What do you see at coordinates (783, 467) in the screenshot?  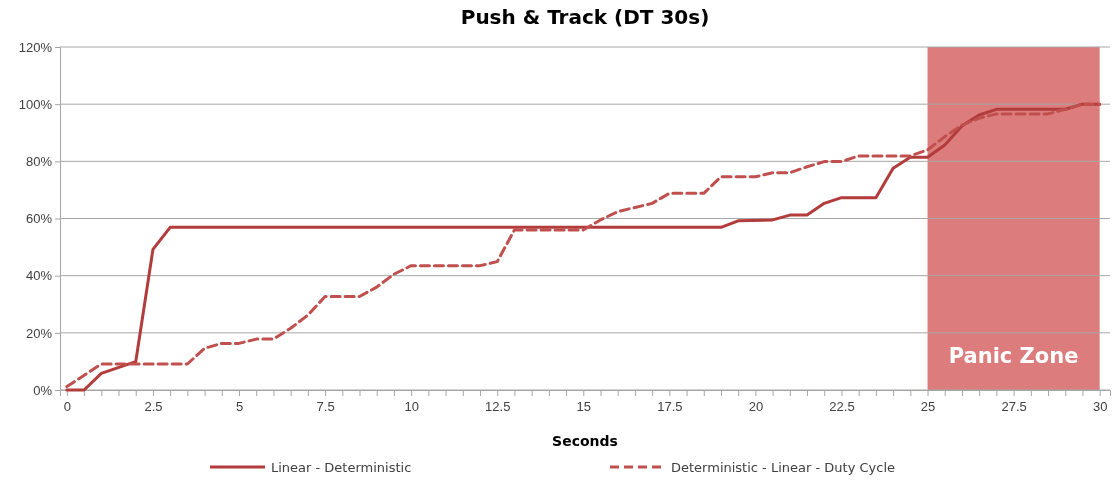 I see `legend-label: Deterministic - Linear - Duty Cycle` at bounding box center [783, 467].